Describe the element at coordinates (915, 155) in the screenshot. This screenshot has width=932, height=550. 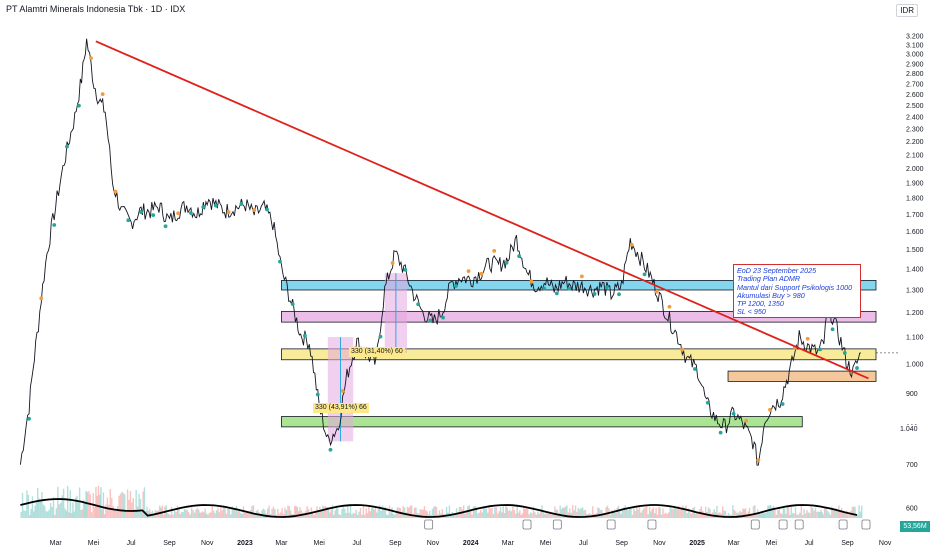
I see `y-tick-label: 2.100` at that location.